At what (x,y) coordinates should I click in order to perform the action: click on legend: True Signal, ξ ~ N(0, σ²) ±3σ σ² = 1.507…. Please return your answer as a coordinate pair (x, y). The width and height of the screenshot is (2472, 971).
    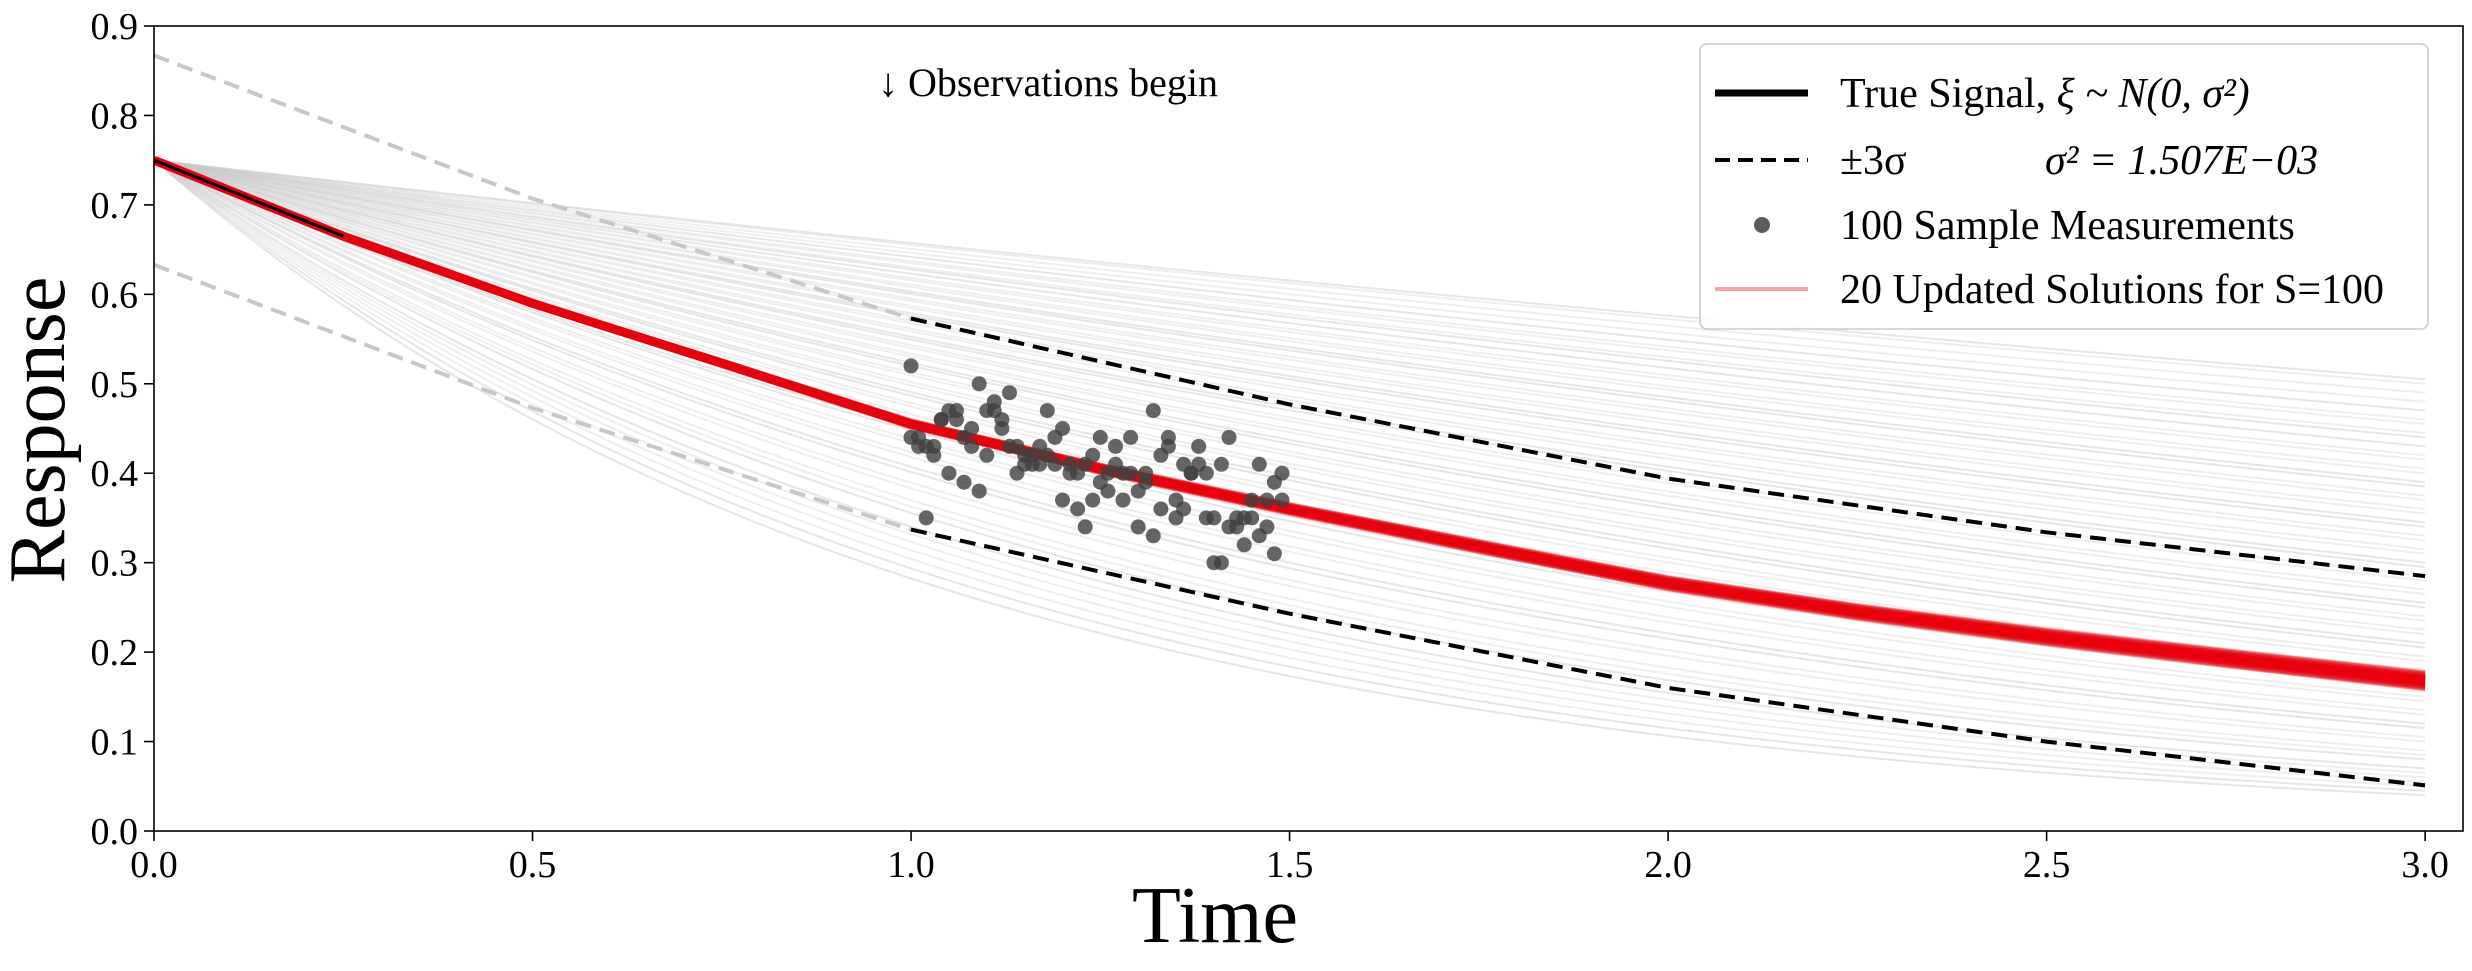
    Looking at the image, I should click on (2064, 186).